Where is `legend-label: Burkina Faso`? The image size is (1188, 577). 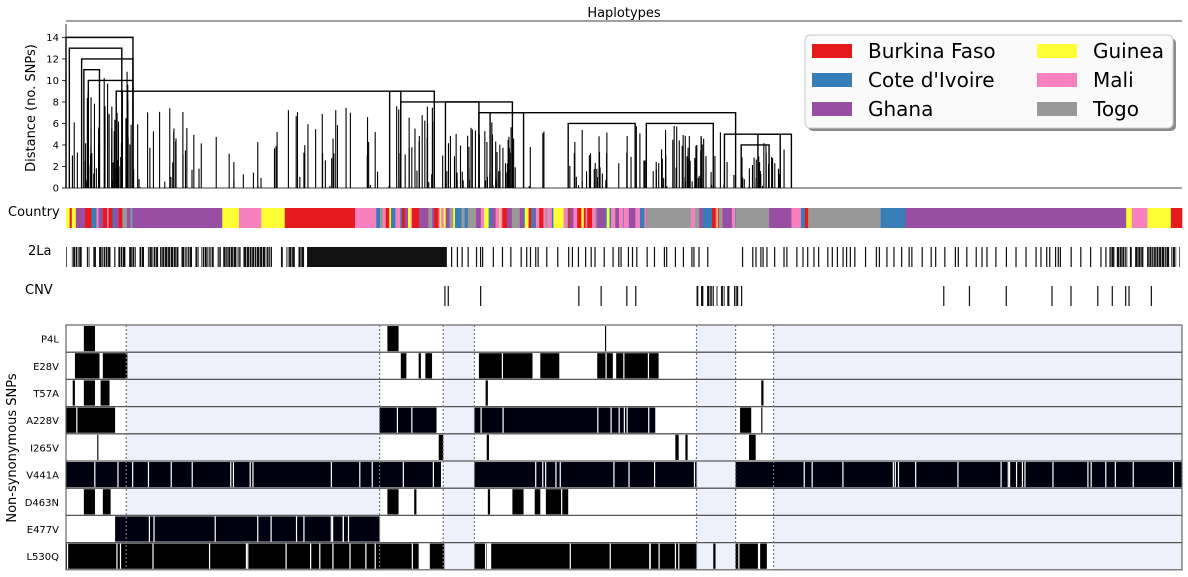 legend-label: Burkina Faso is located at coordinates (932, 51).